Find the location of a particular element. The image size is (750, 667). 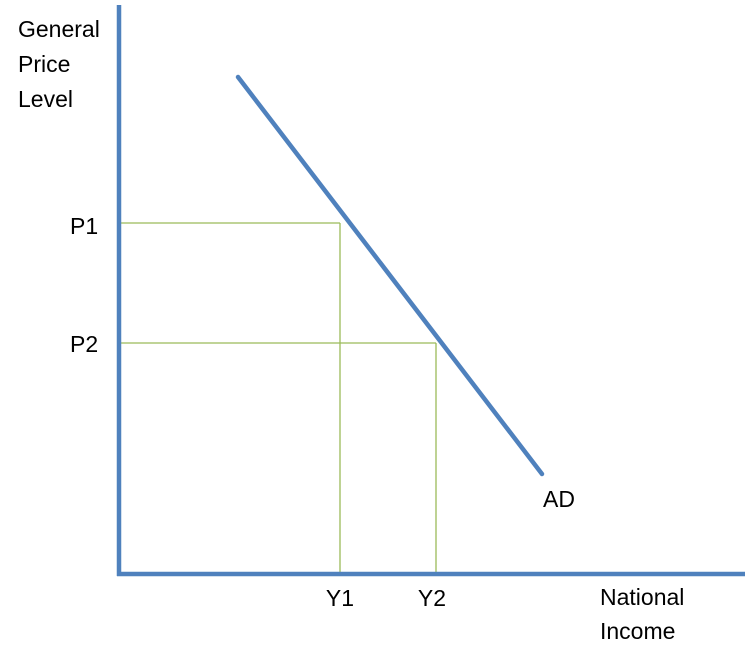

y-axis-label: Level is located at coordinates (45, 99).